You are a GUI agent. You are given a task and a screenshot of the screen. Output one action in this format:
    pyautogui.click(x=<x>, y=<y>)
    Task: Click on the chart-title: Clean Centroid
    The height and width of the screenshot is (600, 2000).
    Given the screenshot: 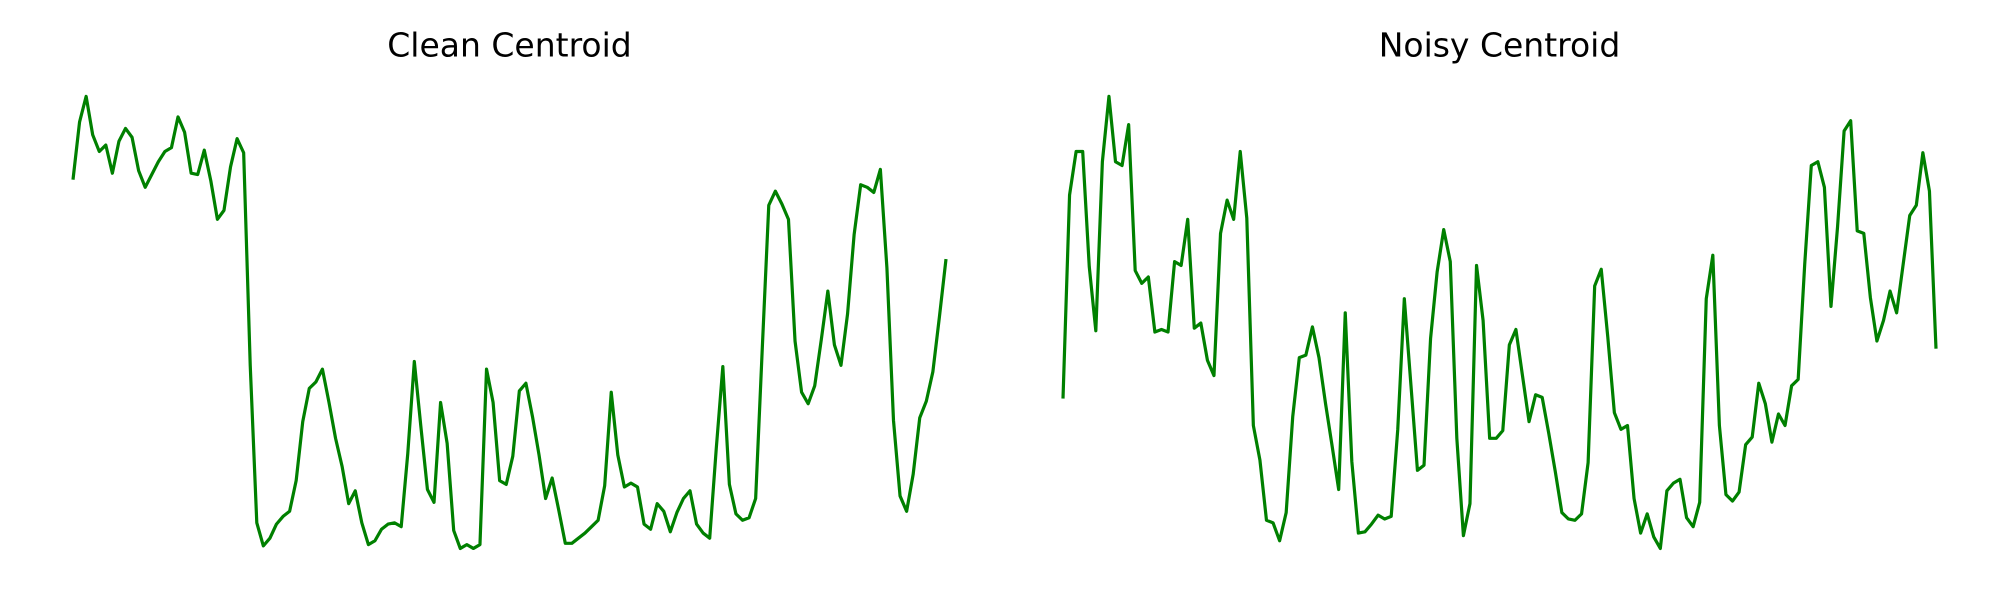 What is the action you would take?
    pyautogui.click(x=509, y=45)
    